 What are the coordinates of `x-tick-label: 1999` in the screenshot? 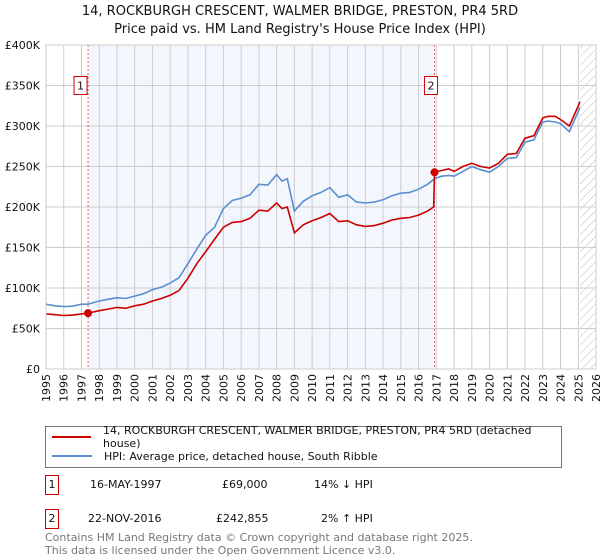 It's located at (117, 388).